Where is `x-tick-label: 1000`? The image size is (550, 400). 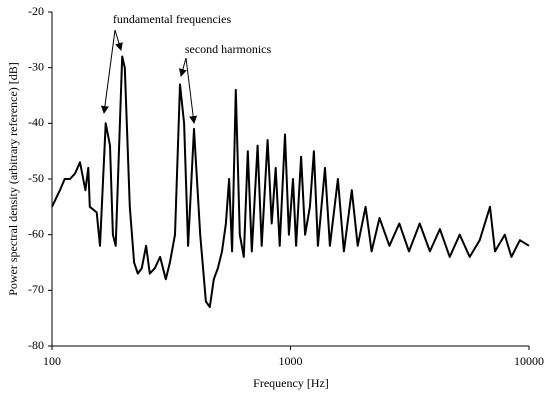
x-tick-label: 1000 is located at coordinates (291, 361).